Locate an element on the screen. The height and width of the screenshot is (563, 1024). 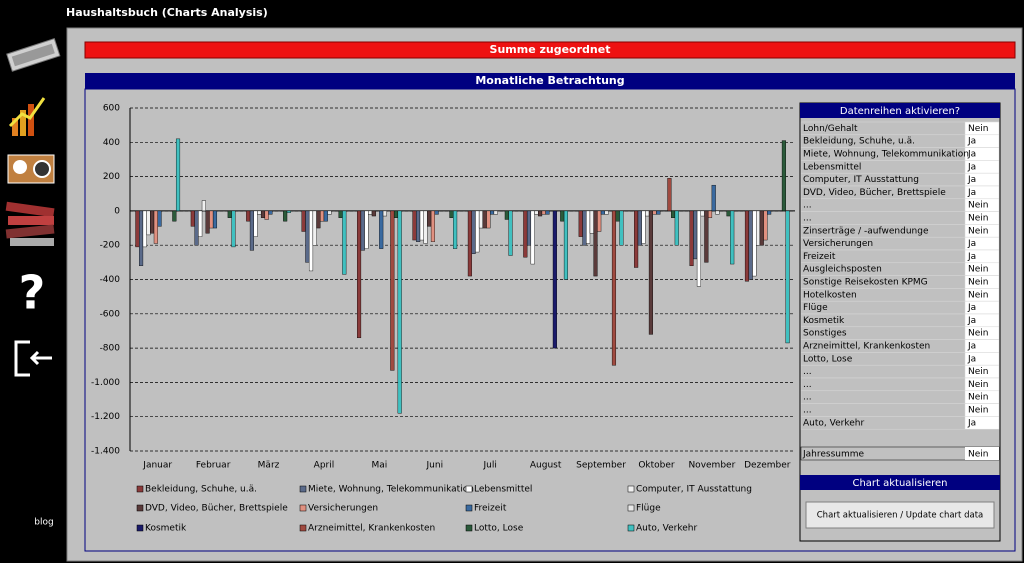
blog-link: blog is located at coordinates (43, 523).